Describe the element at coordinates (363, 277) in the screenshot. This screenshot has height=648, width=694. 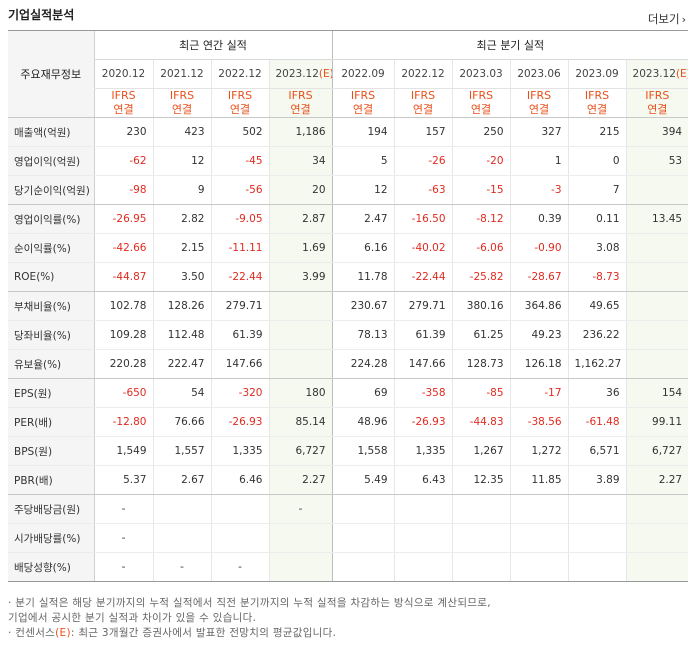
I see `table-cell: 11.78` at that location.